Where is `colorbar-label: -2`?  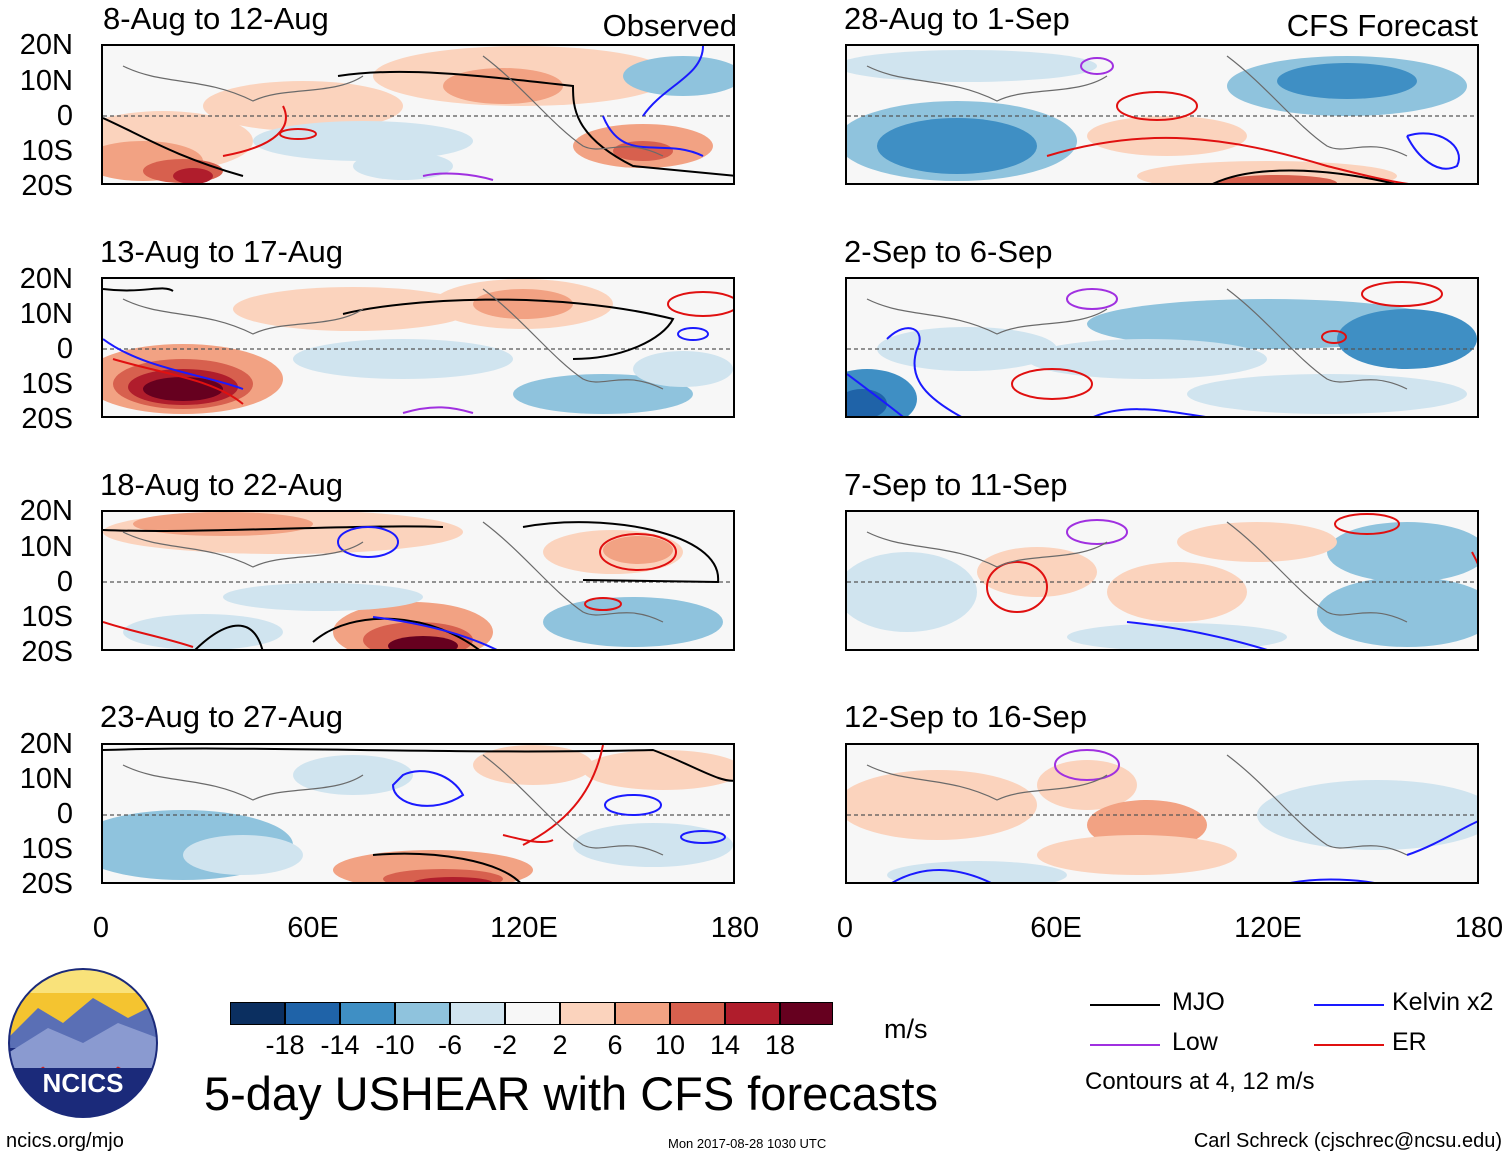
colorbar-label: -2 is located at coordinates (505, 1045).